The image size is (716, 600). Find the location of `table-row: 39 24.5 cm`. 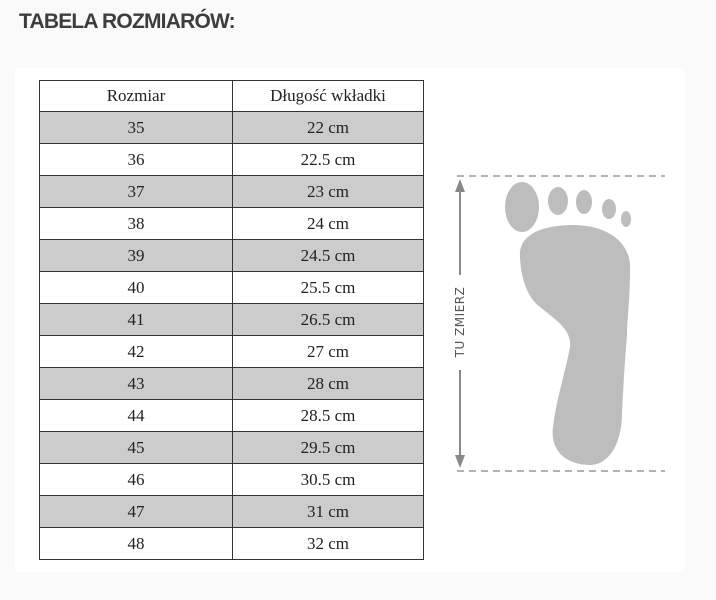

table-row: 39 24.5 cm is located at coordinates (231, 255).